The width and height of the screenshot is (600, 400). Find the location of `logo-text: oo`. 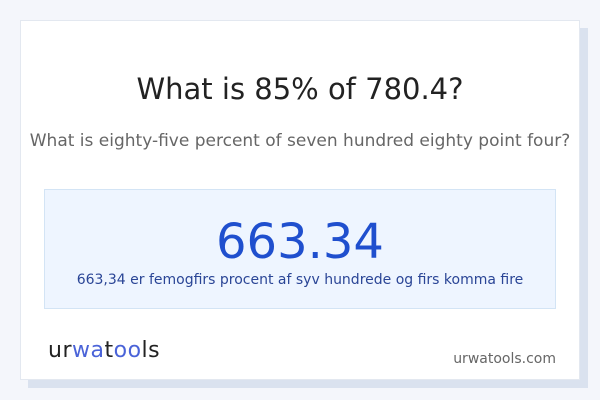

logo-text: oo is located at coordinates (127, 350).